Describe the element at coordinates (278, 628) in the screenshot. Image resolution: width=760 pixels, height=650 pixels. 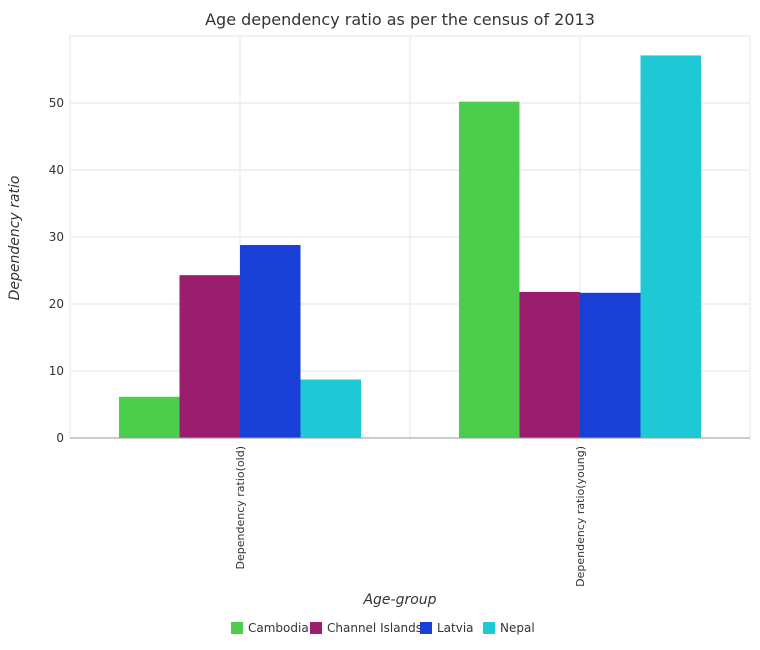
I see `legend-label: Cambodia` at that location.